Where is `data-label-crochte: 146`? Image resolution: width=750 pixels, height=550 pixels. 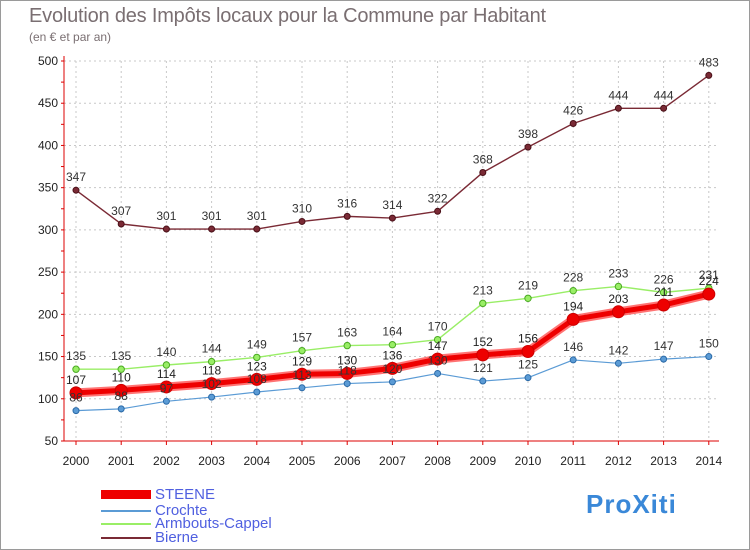
data-label-crochte: 146 is located at coordinates (573, 347).